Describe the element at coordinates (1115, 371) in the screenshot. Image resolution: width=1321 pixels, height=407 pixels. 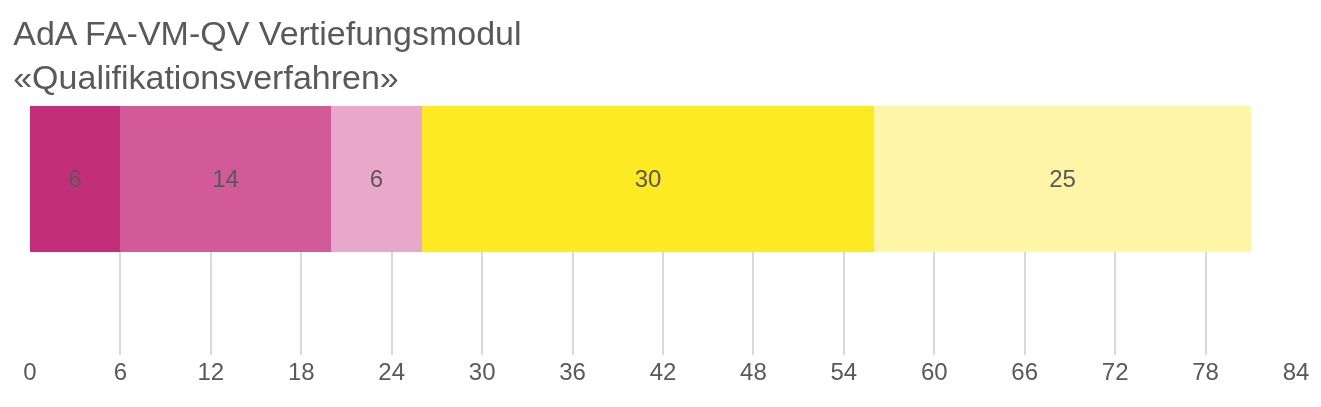
I see `x-tick-label: 72` at that location.